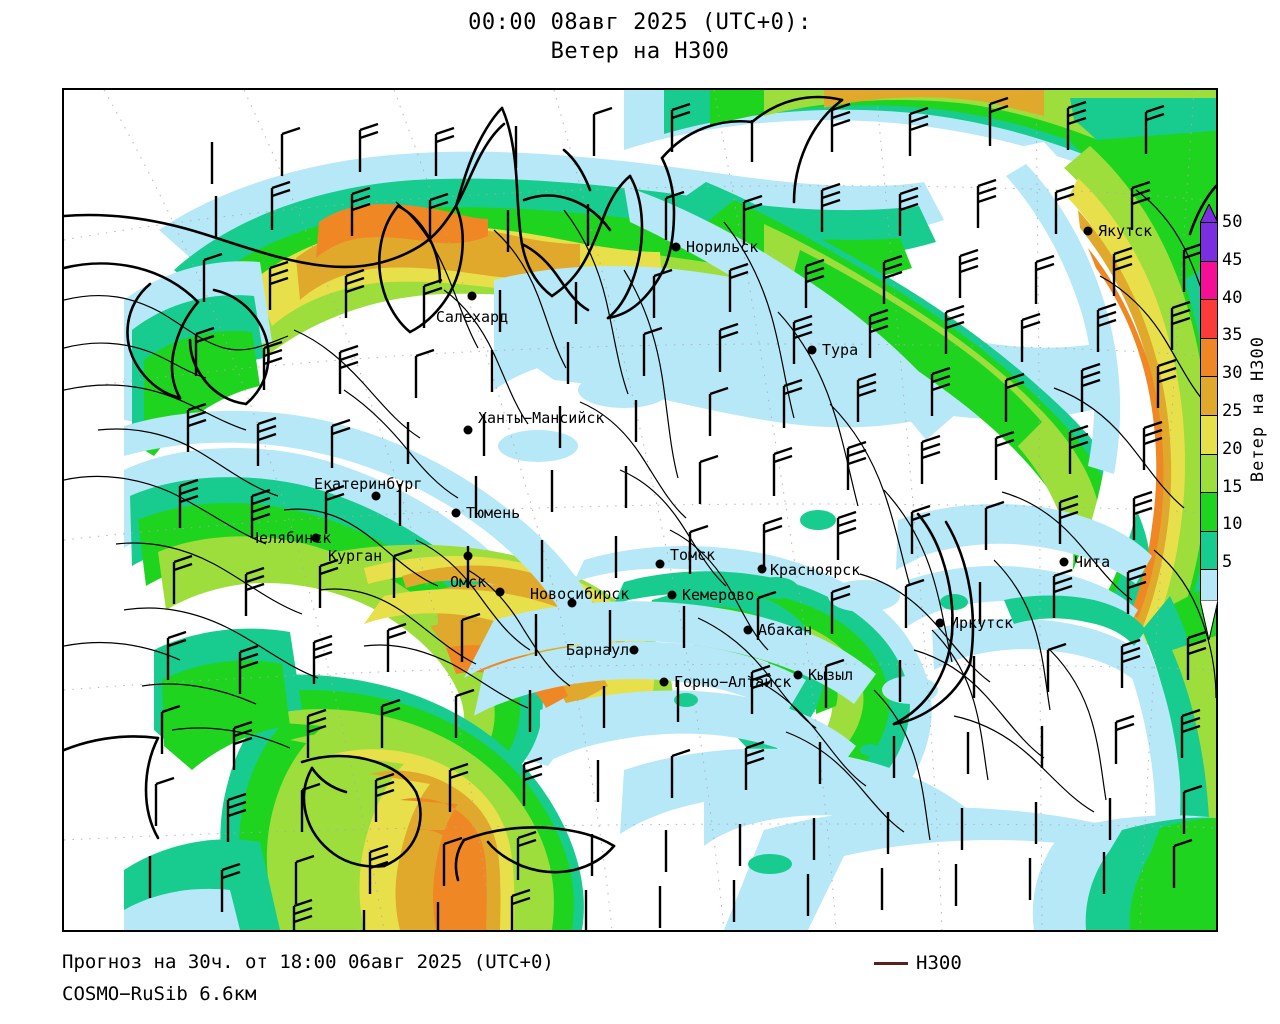  I want to click on svg-text: Ханты−Мансийск, so click(541, 418).